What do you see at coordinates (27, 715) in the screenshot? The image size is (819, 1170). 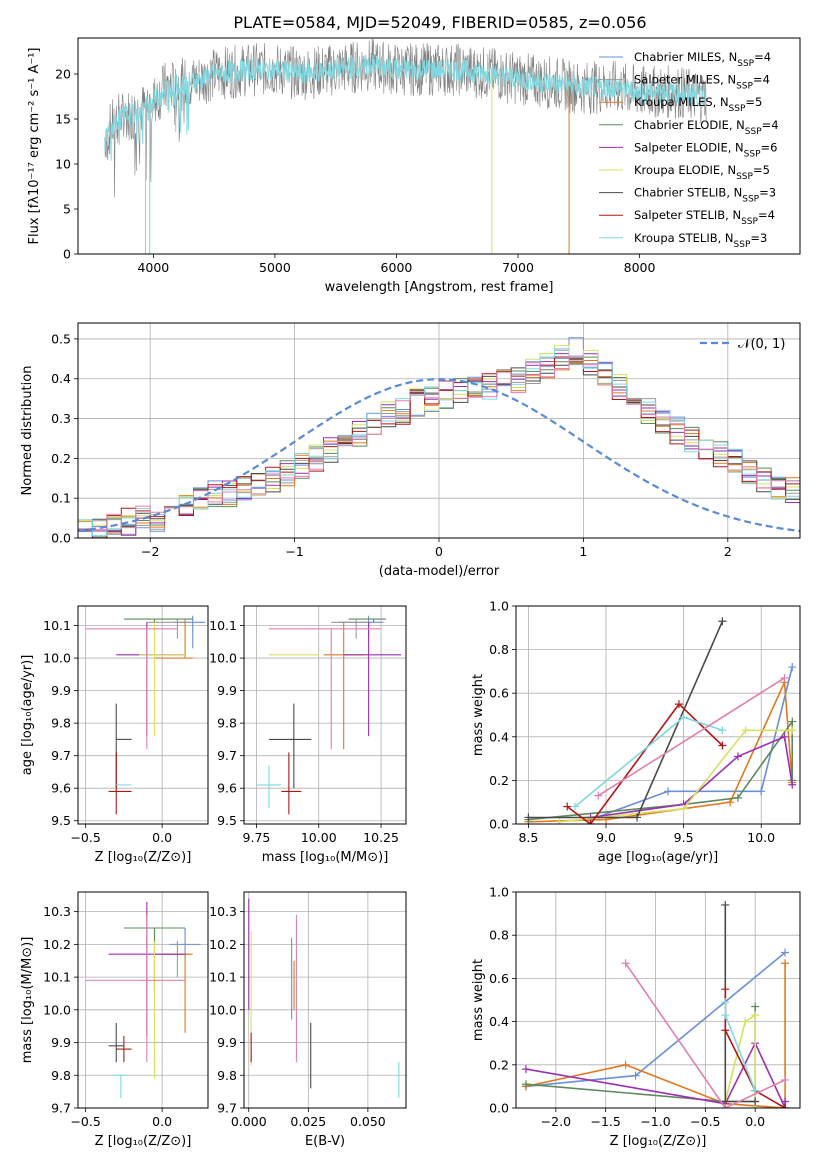 I see `y-axis-label: age [log₁₀(age/yr)]` at bounding box center [27, 715].